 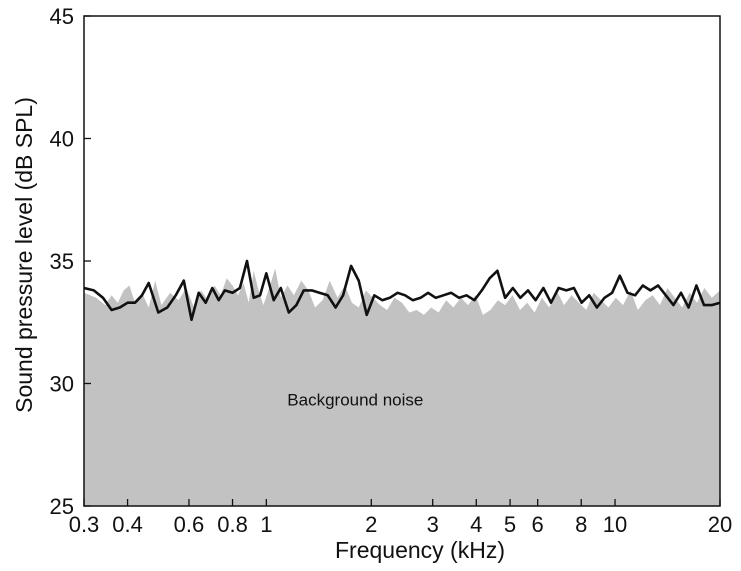 What do you see at coordinates (62, 506) in the screenshot?
I see `y-tick-label: 25` at bounding box center [62, 506].